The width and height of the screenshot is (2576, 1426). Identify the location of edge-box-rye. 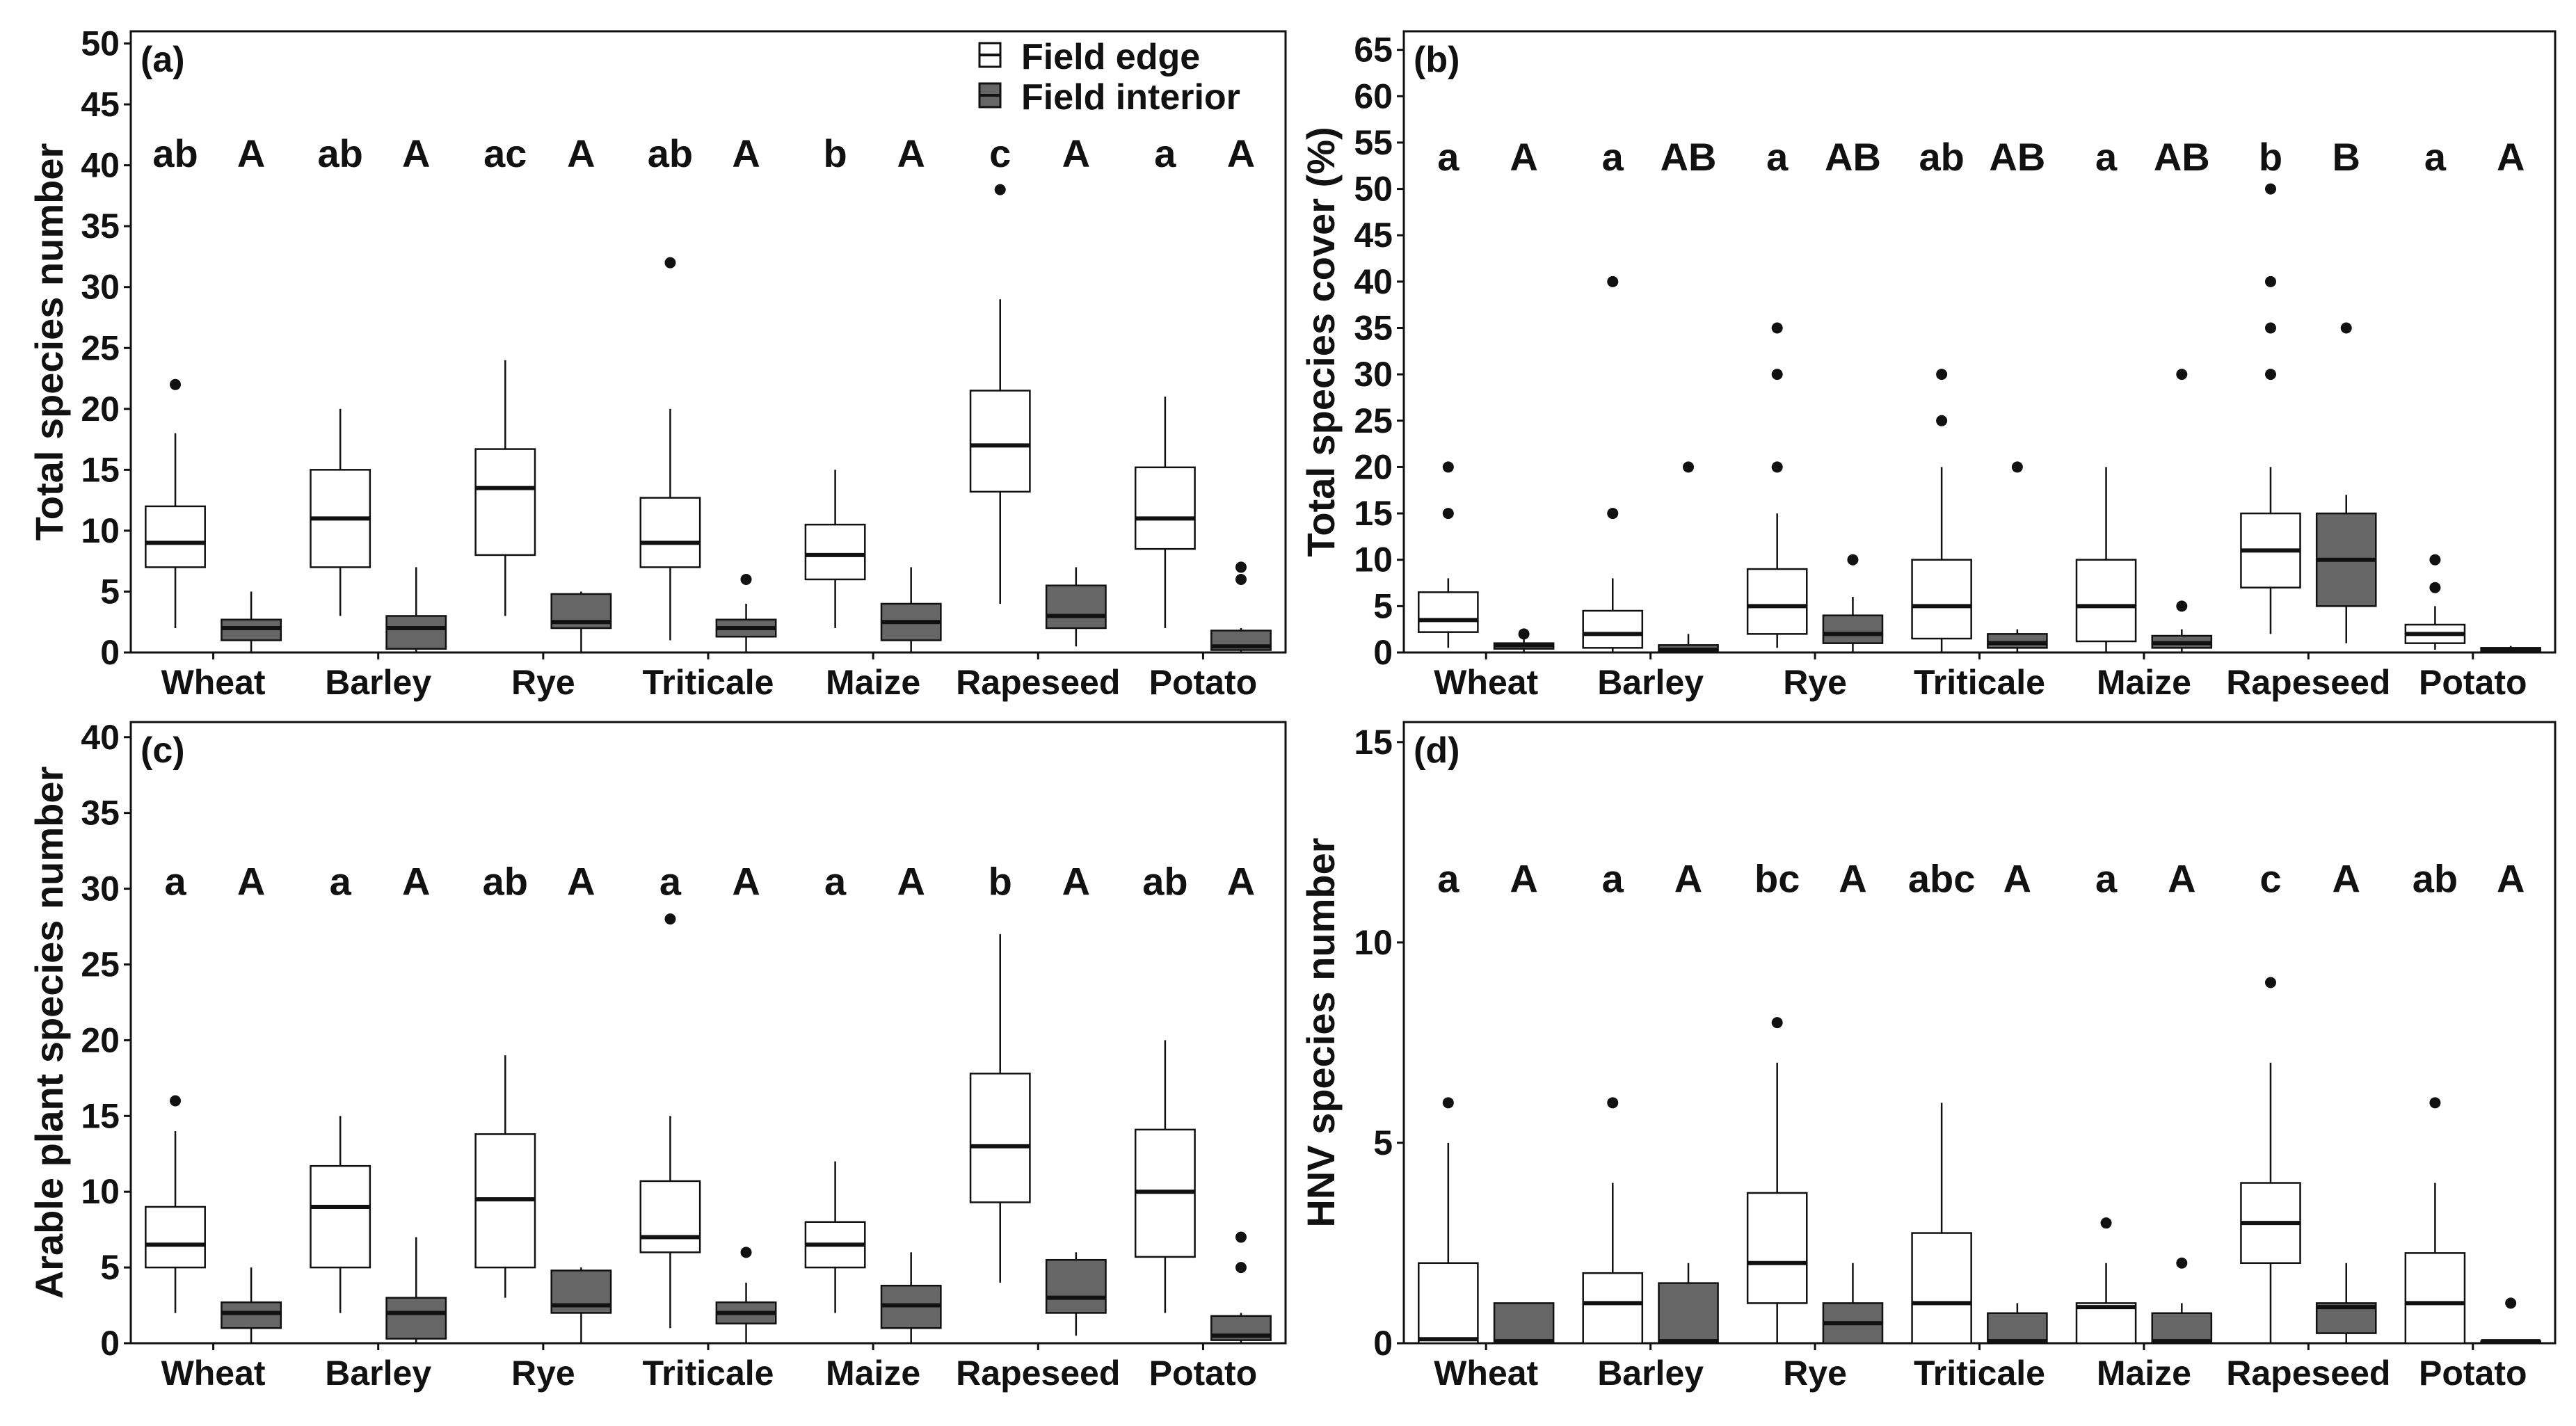
(505, 488).